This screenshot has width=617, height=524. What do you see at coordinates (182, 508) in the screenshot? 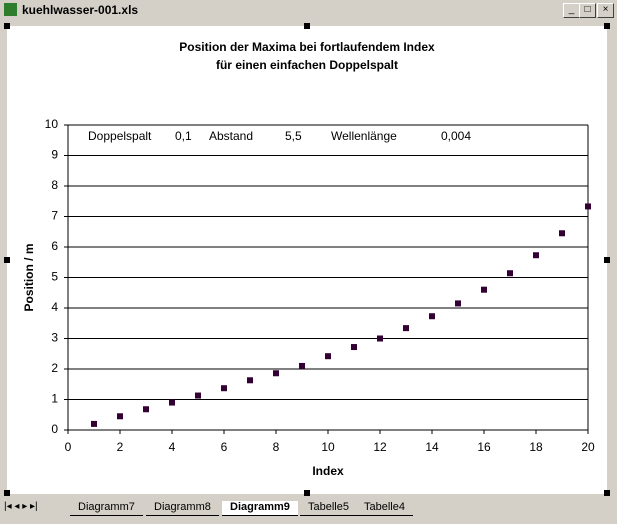
I see `sheet-tab: Diagramm8` at bounding box center [182, 508].